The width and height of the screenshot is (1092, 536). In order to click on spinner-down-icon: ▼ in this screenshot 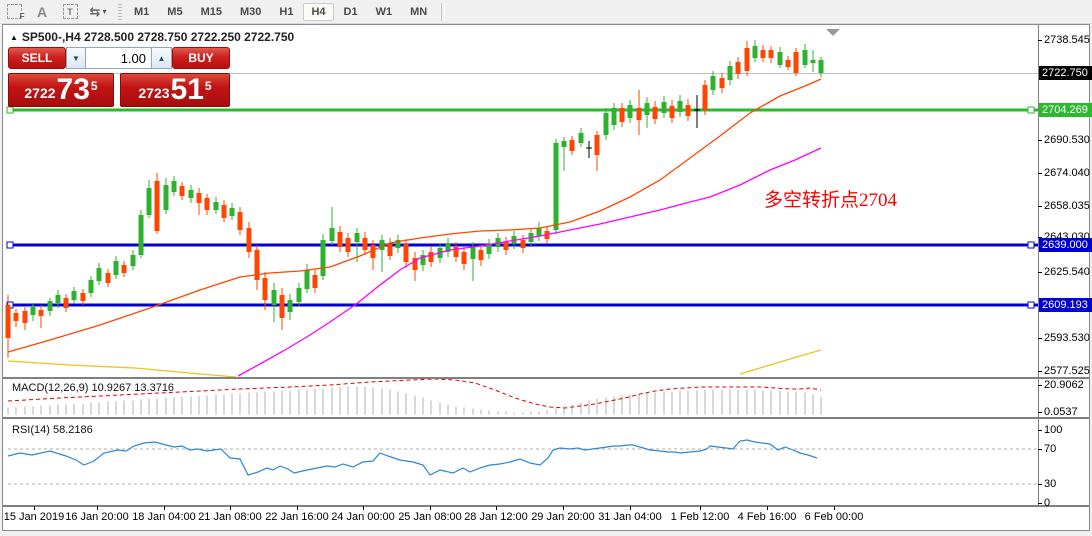, I will do `click(76, 58)`.